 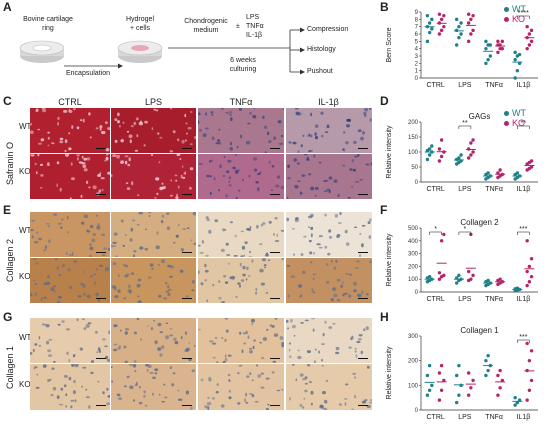 I want to click on row-label-ko-col1: KO, so click(x=25, y=384).